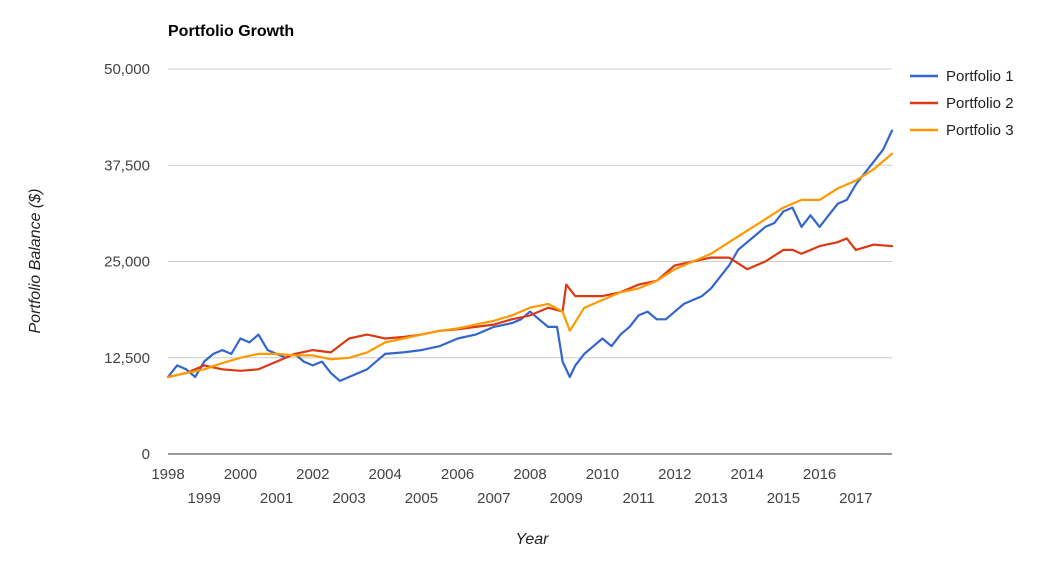  I want to click on x-tick-label: 2005, so click(421, 498).